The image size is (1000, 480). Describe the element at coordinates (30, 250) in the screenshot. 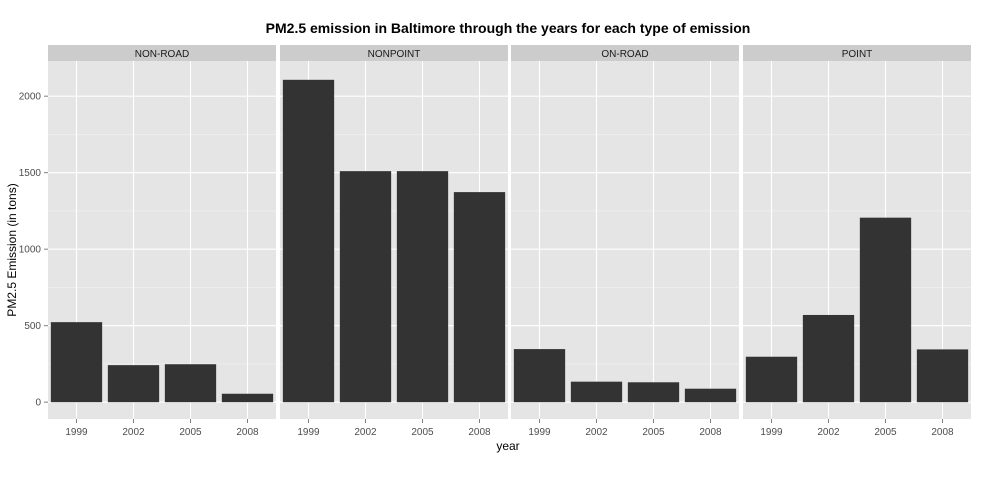

I see `y-tick-label: 1000` at that location.